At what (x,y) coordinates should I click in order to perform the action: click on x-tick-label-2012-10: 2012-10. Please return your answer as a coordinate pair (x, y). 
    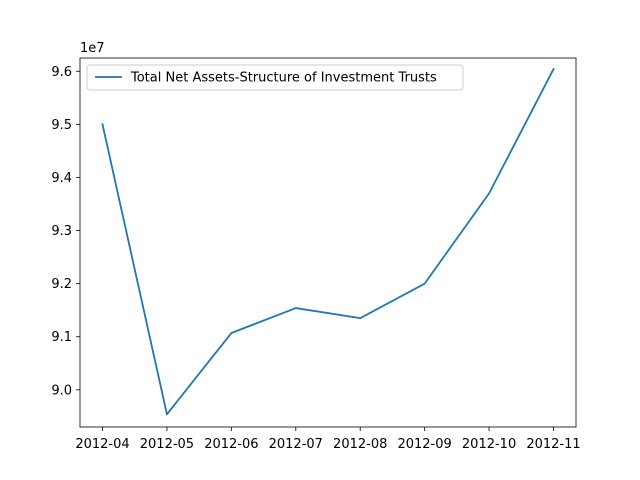
    Looking at the image, I should click on (489, 444).